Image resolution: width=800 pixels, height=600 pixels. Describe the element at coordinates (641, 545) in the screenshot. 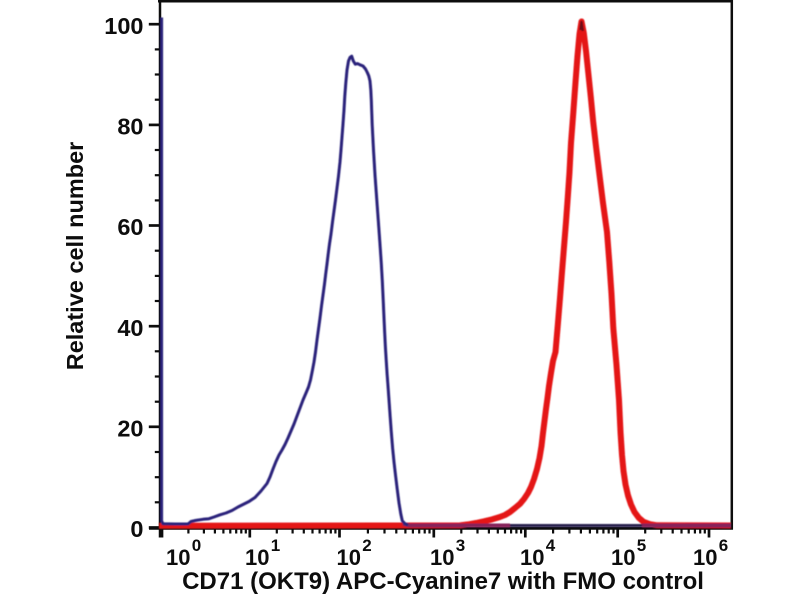

I see `svg-text: 5` at that location.